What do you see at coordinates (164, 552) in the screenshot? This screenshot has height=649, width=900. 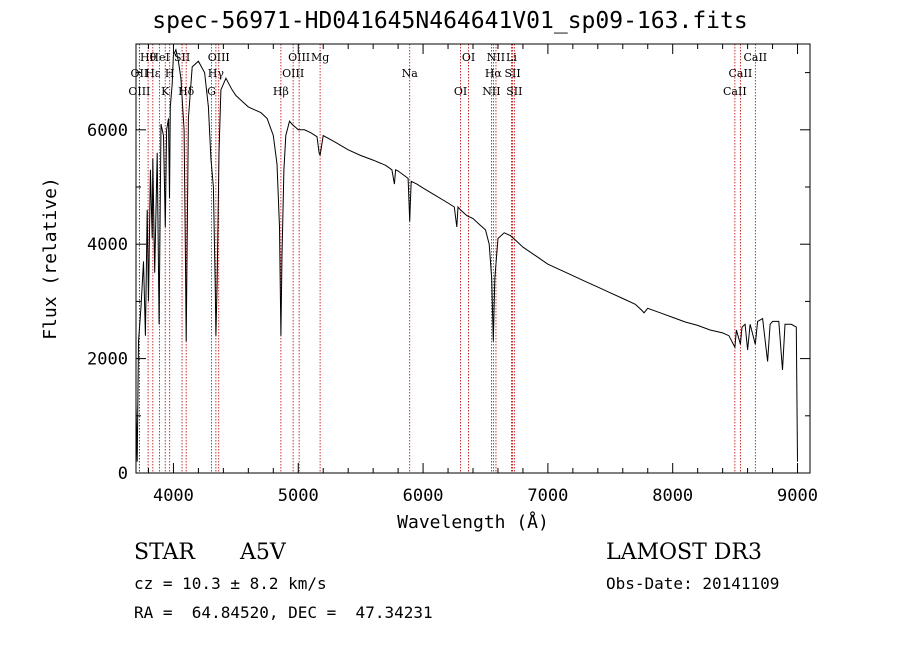 I see `object-type: STAR` at bounding box center [164, 552].